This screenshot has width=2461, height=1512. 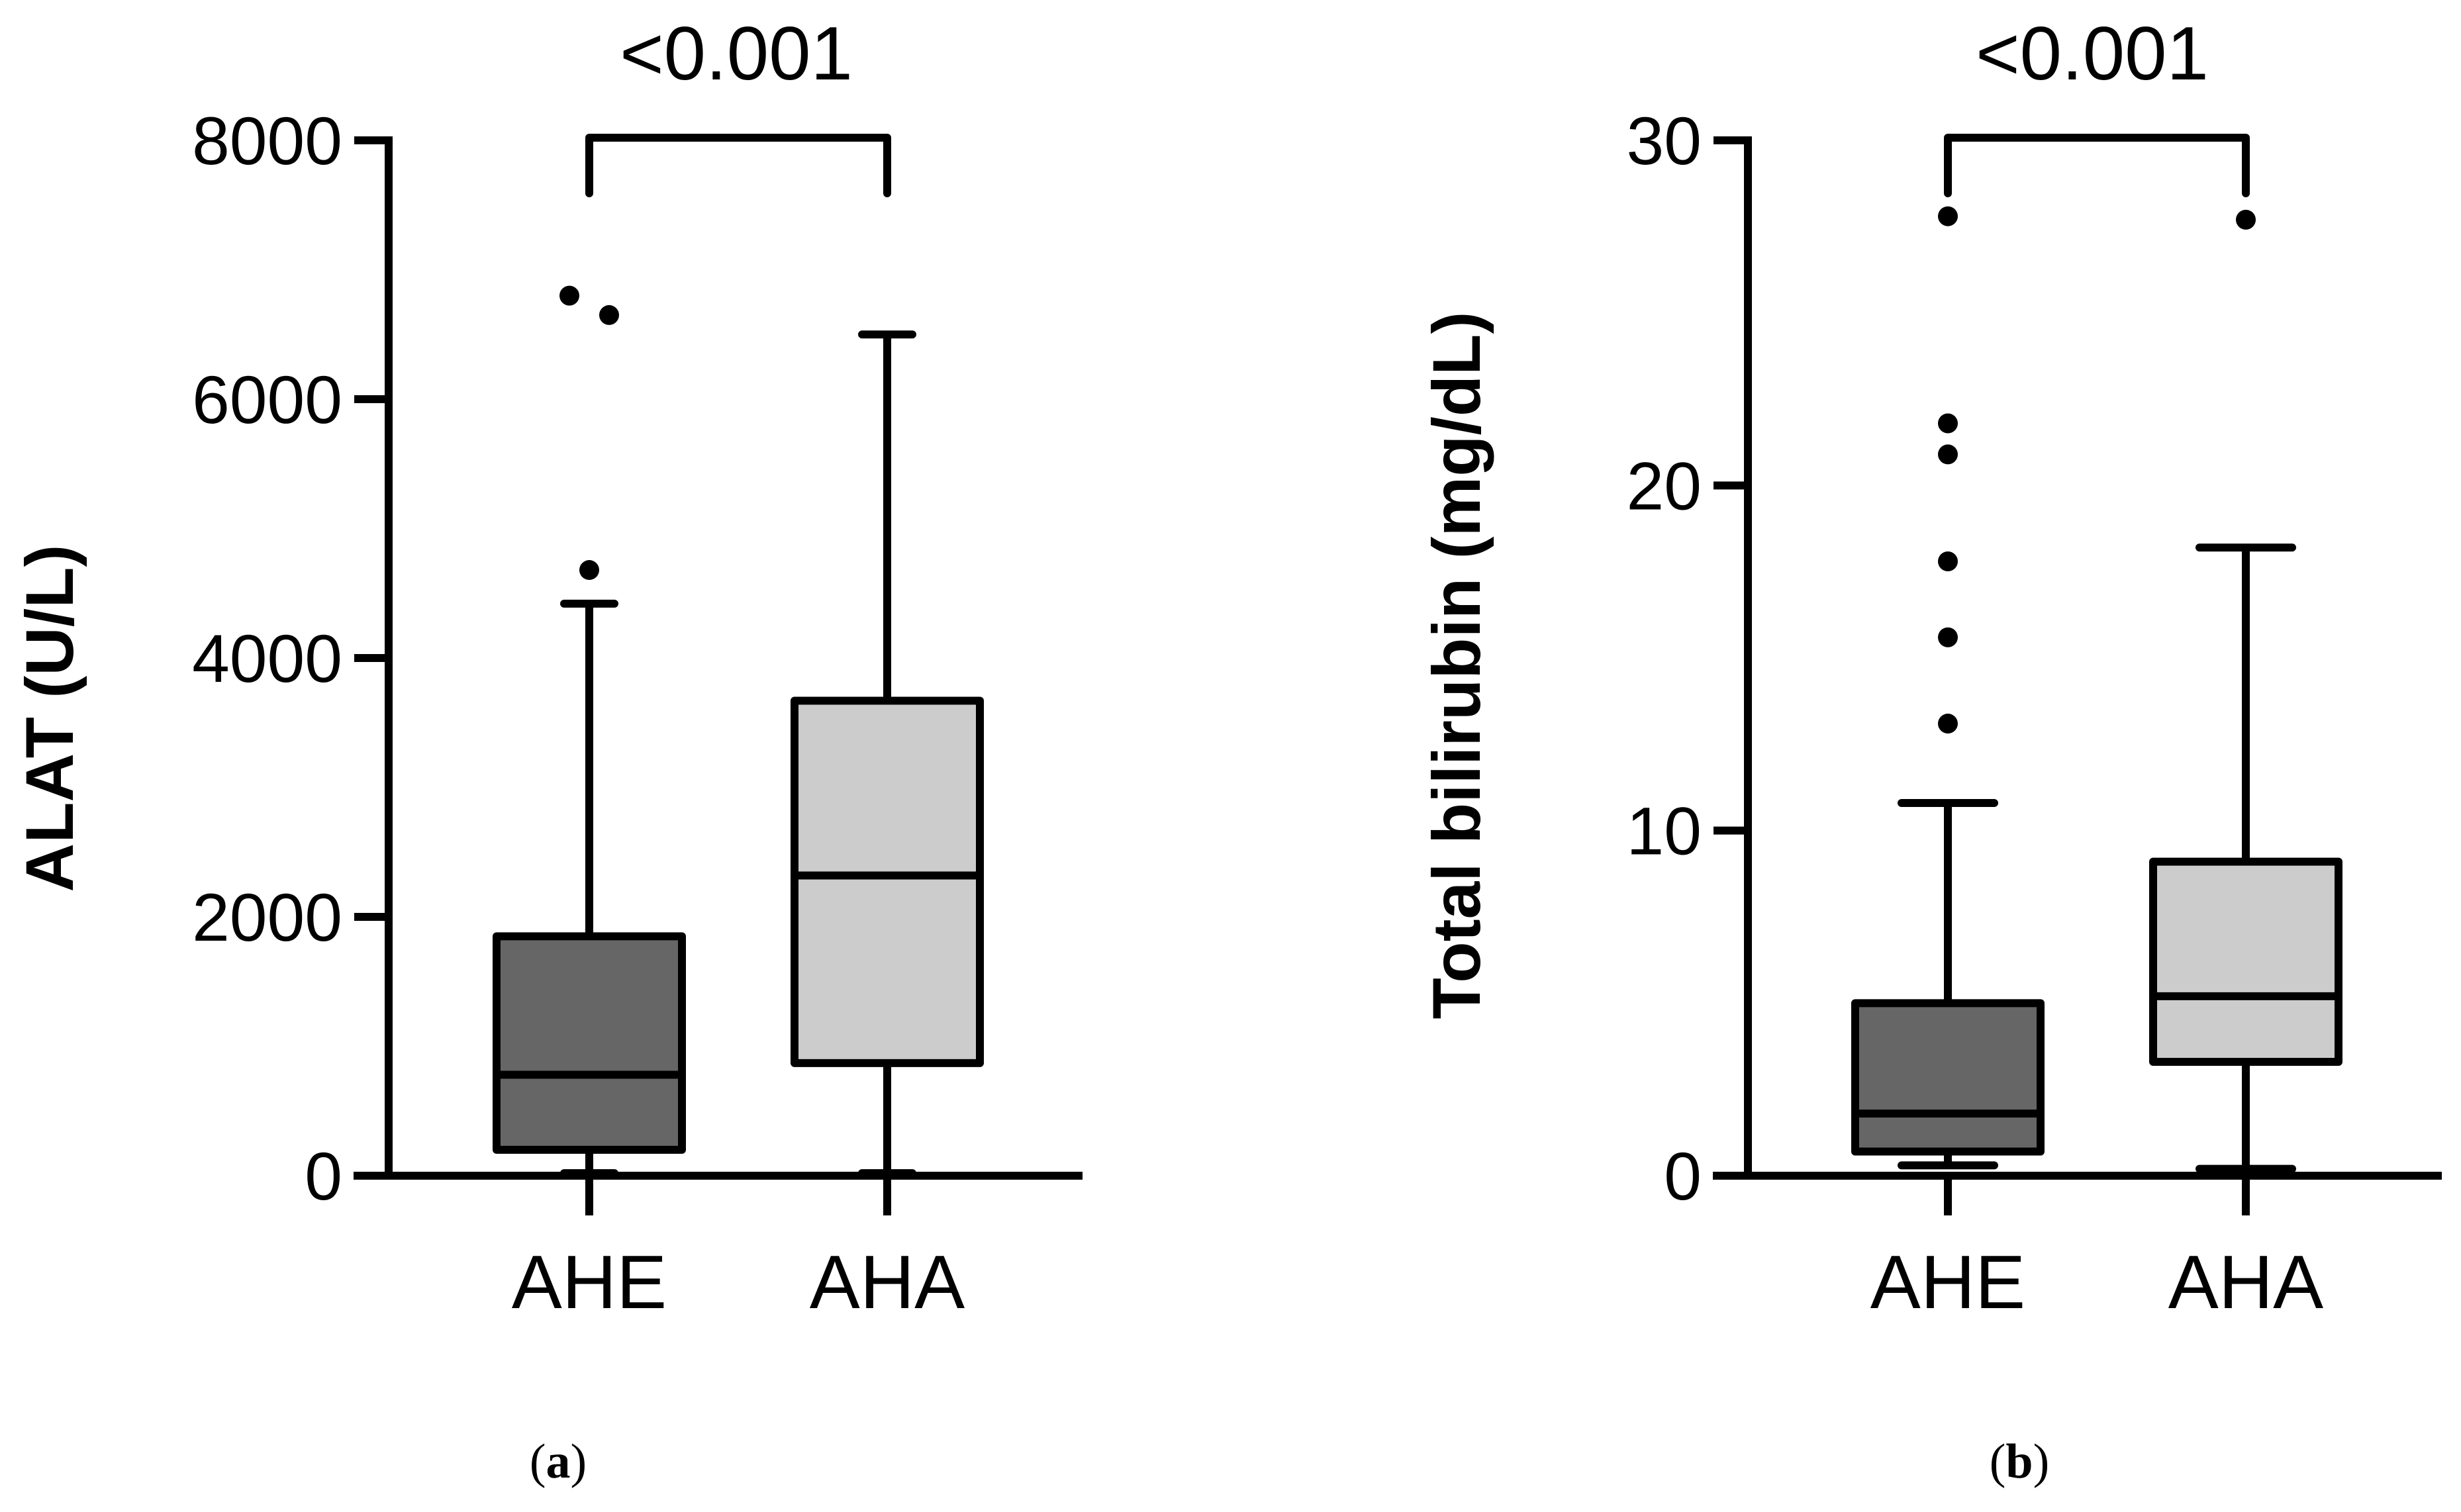 I want to click on panel-b-x-ticks: AHE AHA, so click(x=2096, y=1251).